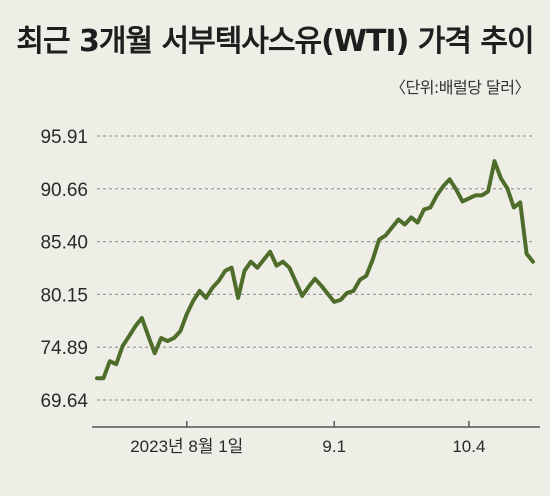 The width and height of the screenshot is (550, 496). I want to click on y-tick-label: 69.64, so click(64, 401).